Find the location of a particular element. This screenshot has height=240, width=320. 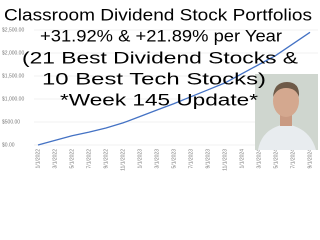

x-tick-label: 9/1/2024 is located at coordinates (310, 159).